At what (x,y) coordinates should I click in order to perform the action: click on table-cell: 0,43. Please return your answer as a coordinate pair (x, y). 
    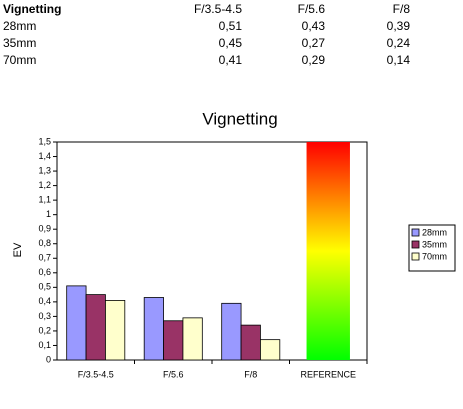
    Looking at the image, I should click on (314, 26).